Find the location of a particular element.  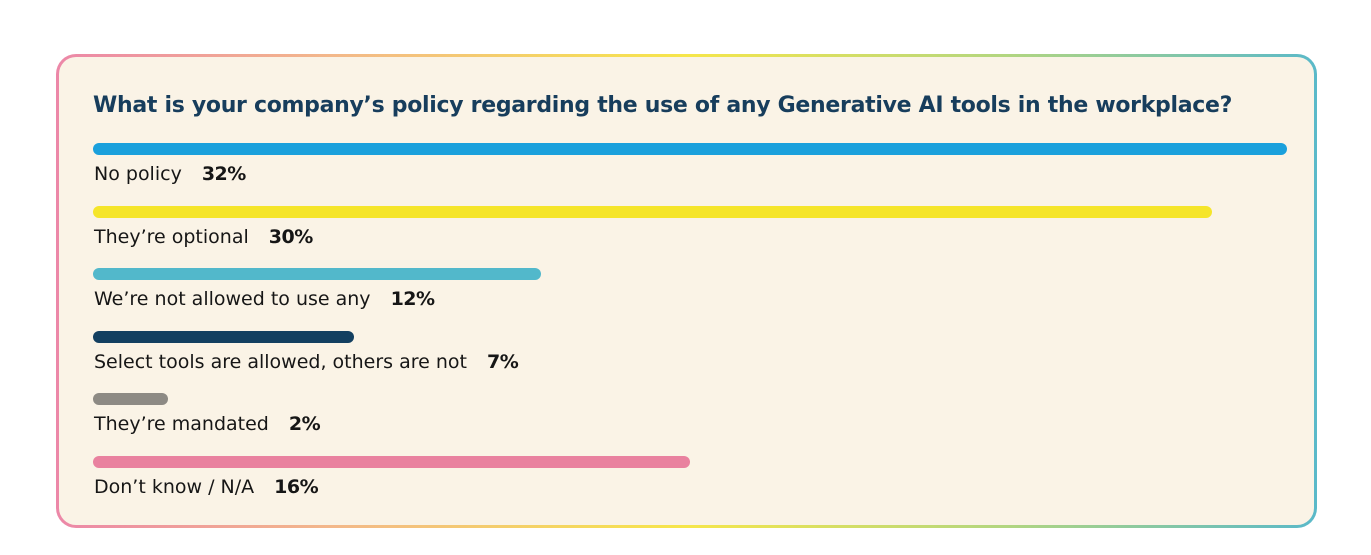

bar-label: They’re mandated 2% is located at coordinates (207, 424).